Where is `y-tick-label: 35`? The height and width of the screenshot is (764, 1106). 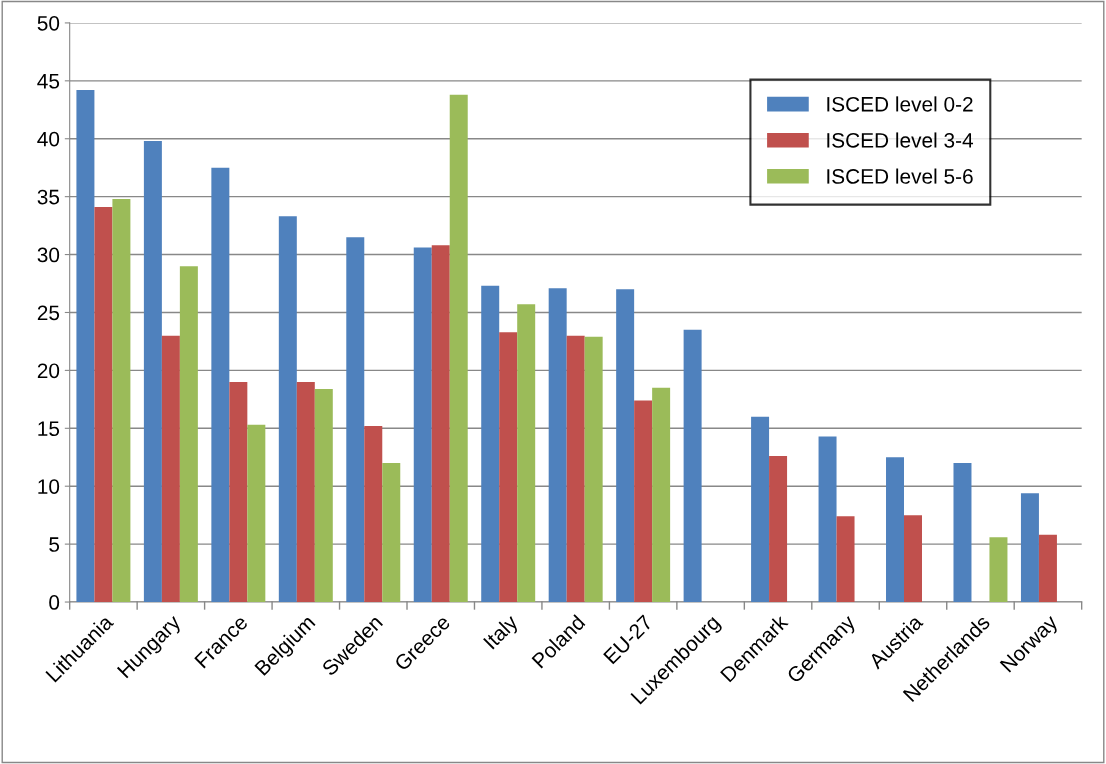
y-tick-label: 35 is located at coordinates (48, 197).